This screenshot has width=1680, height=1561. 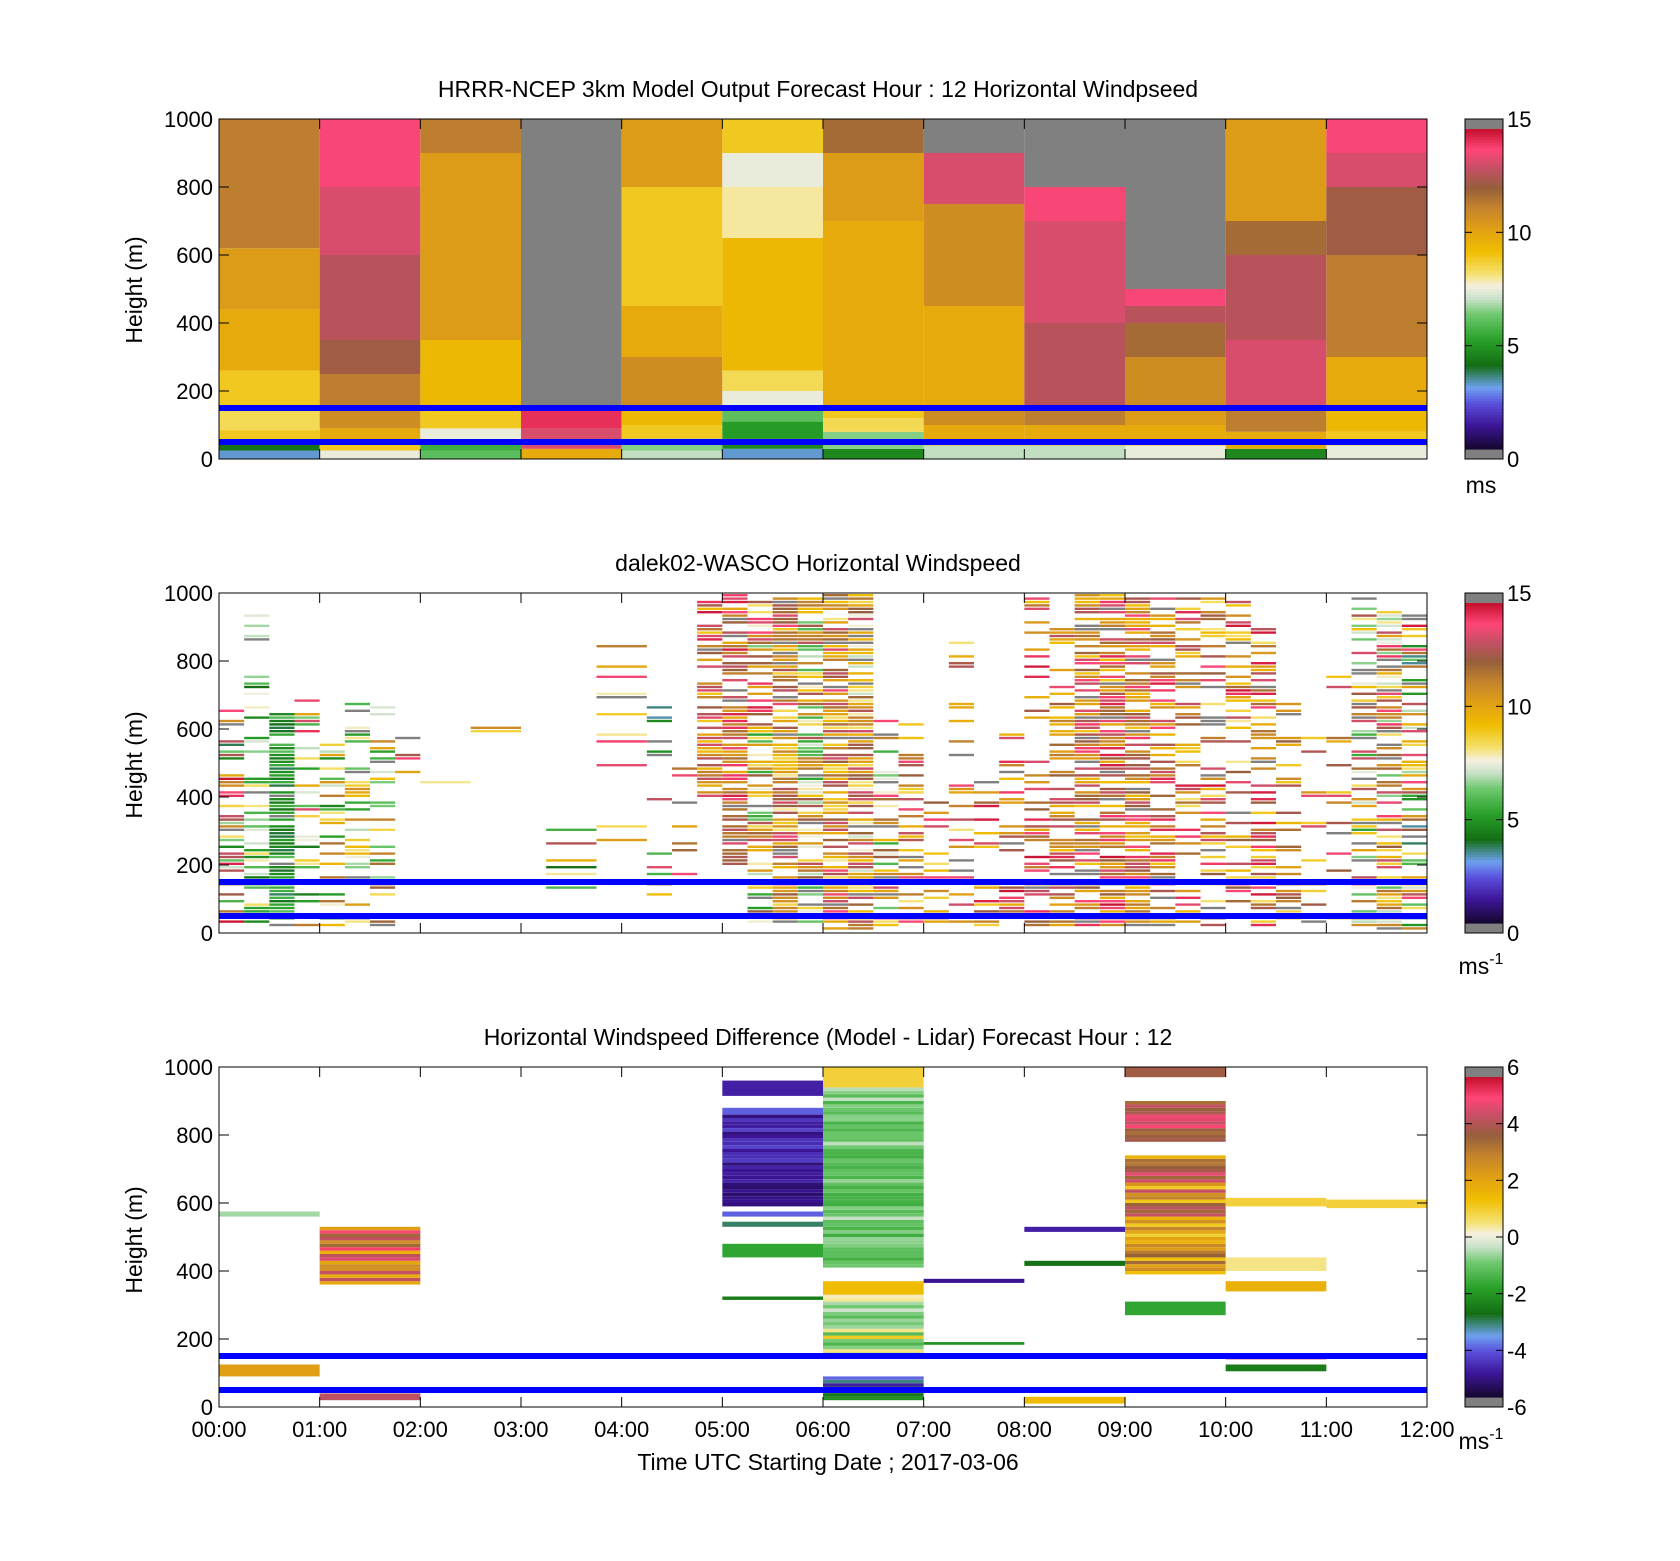 What do you see at coordinates (188, 593) in the screenshot?
I see `y-tick-label: 1000` at bounding box center [188, 593].